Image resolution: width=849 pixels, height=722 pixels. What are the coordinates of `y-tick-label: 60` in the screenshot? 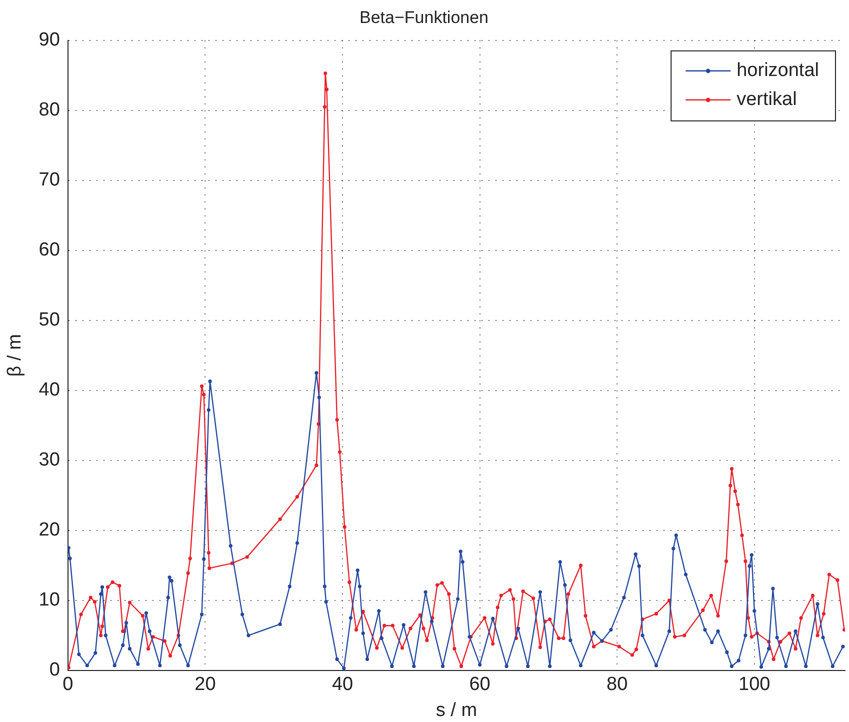 It's located at (49, 250).